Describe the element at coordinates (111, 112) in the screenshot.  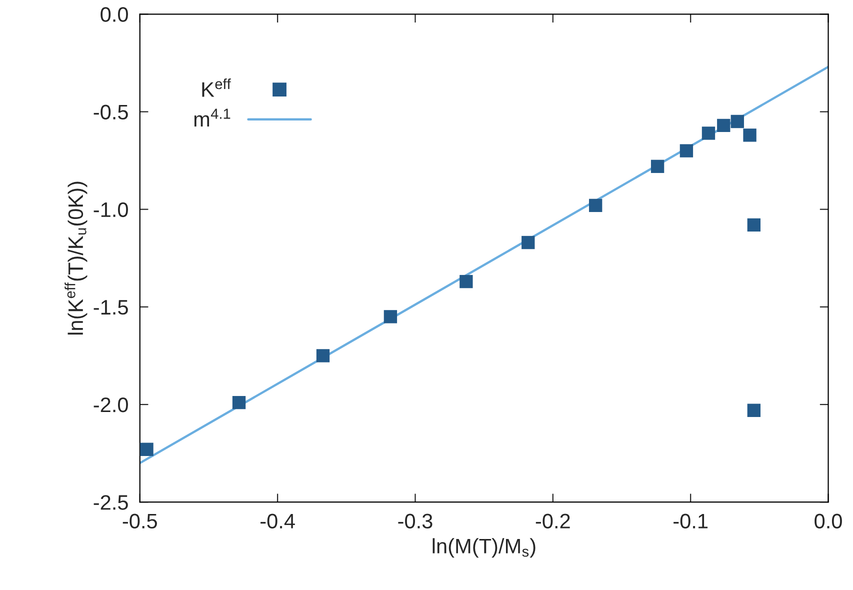
I see `y-tick-label: -0.5` at that location.